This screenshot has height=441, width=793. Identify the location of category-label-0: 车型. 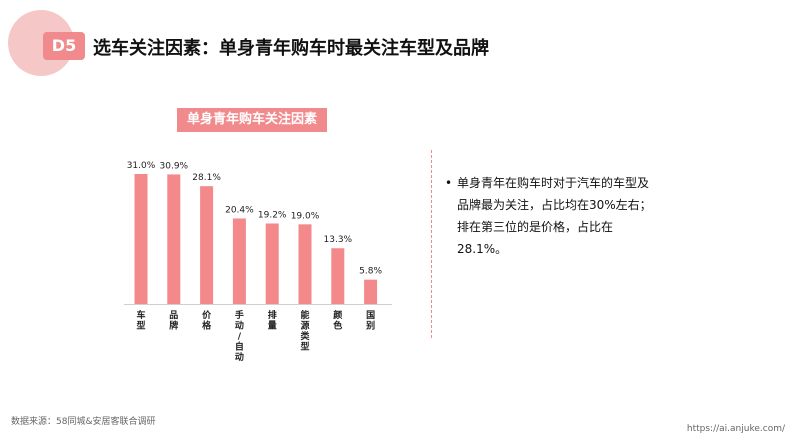
(140, 320).